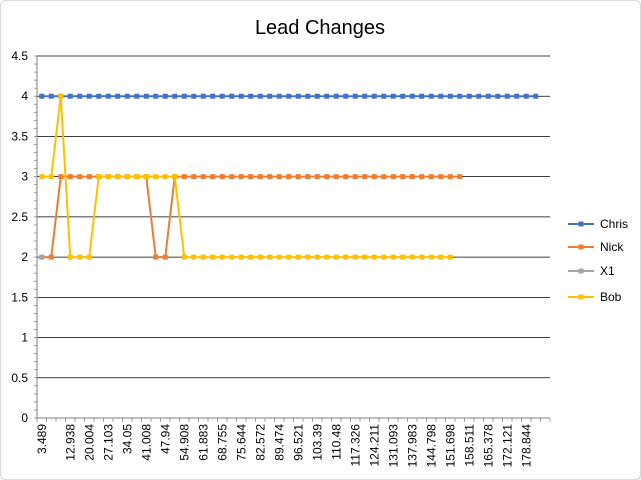 The height and width of the screenshot is (480, 641). I want to click on series-chris, so click(289, 96).